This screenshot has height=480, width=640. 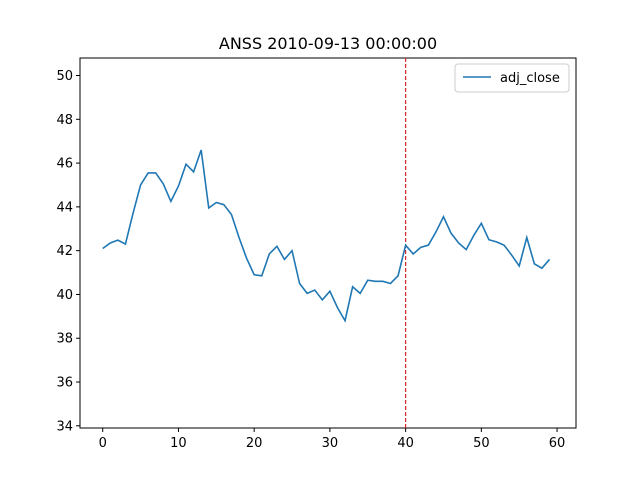 I want to click on x-tick-label: 30, so click(x=330, y=443).